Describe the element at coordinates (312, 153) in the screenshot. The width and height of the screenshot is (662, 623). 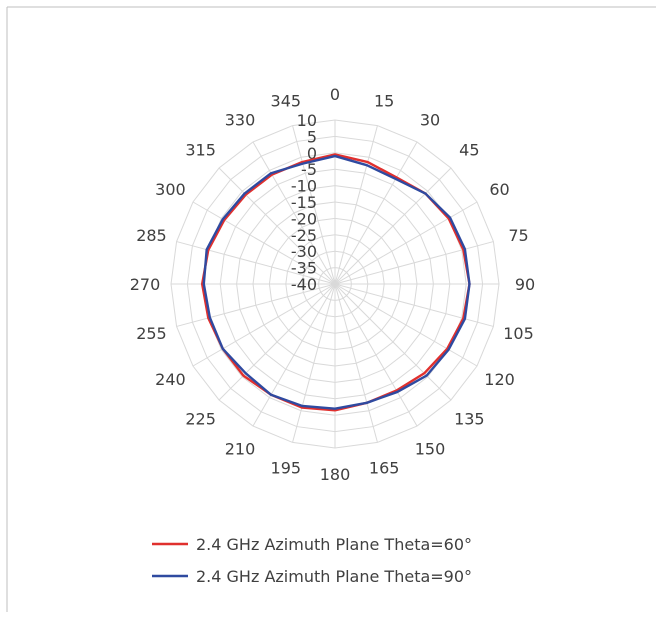
I see `radial-tick-label: 0` at that location.